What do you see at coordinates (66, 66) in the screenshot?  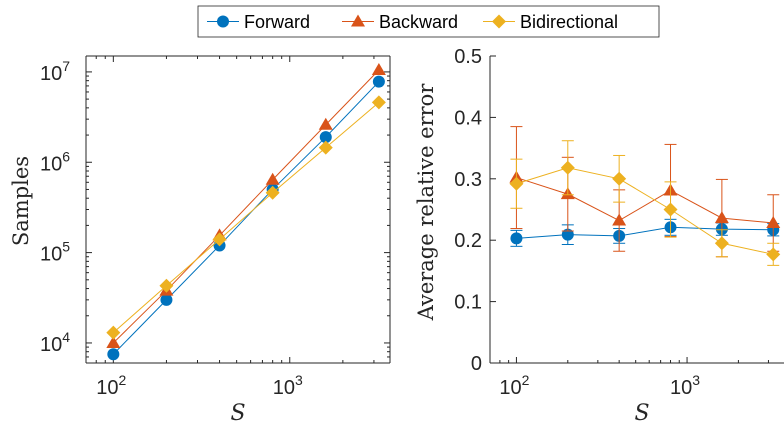 I see `samples-panel-y-tick-exponent: 7` at bounding box center [66, 66].